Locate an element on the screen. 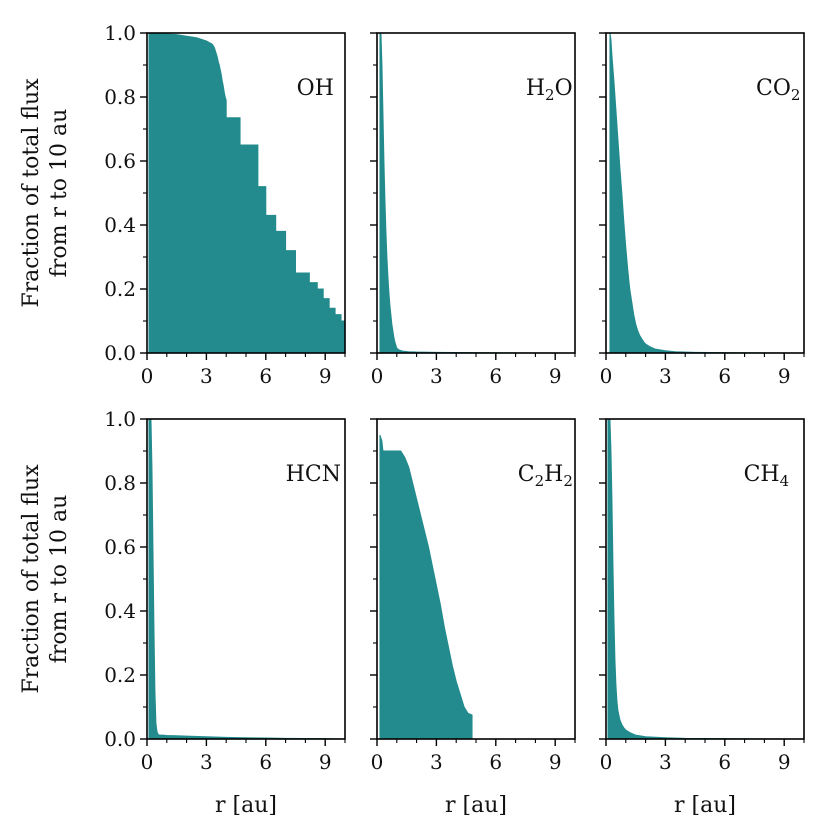 Image resolution: width=830 pixels, height=830 pixels. panel-c2h2: 0 3 6 9 C2H2 r [au] is located at coordinates (473, 618).